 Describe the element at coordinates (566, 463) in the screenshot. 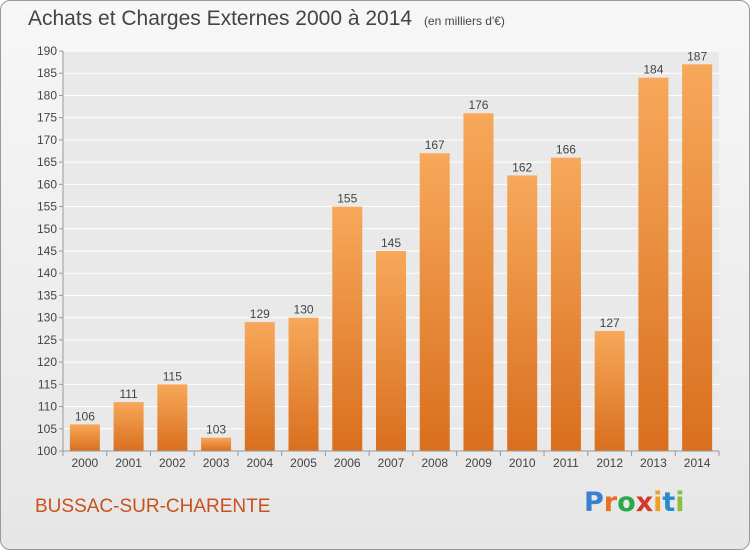

I see `x-tick-label: 2011` at that location.